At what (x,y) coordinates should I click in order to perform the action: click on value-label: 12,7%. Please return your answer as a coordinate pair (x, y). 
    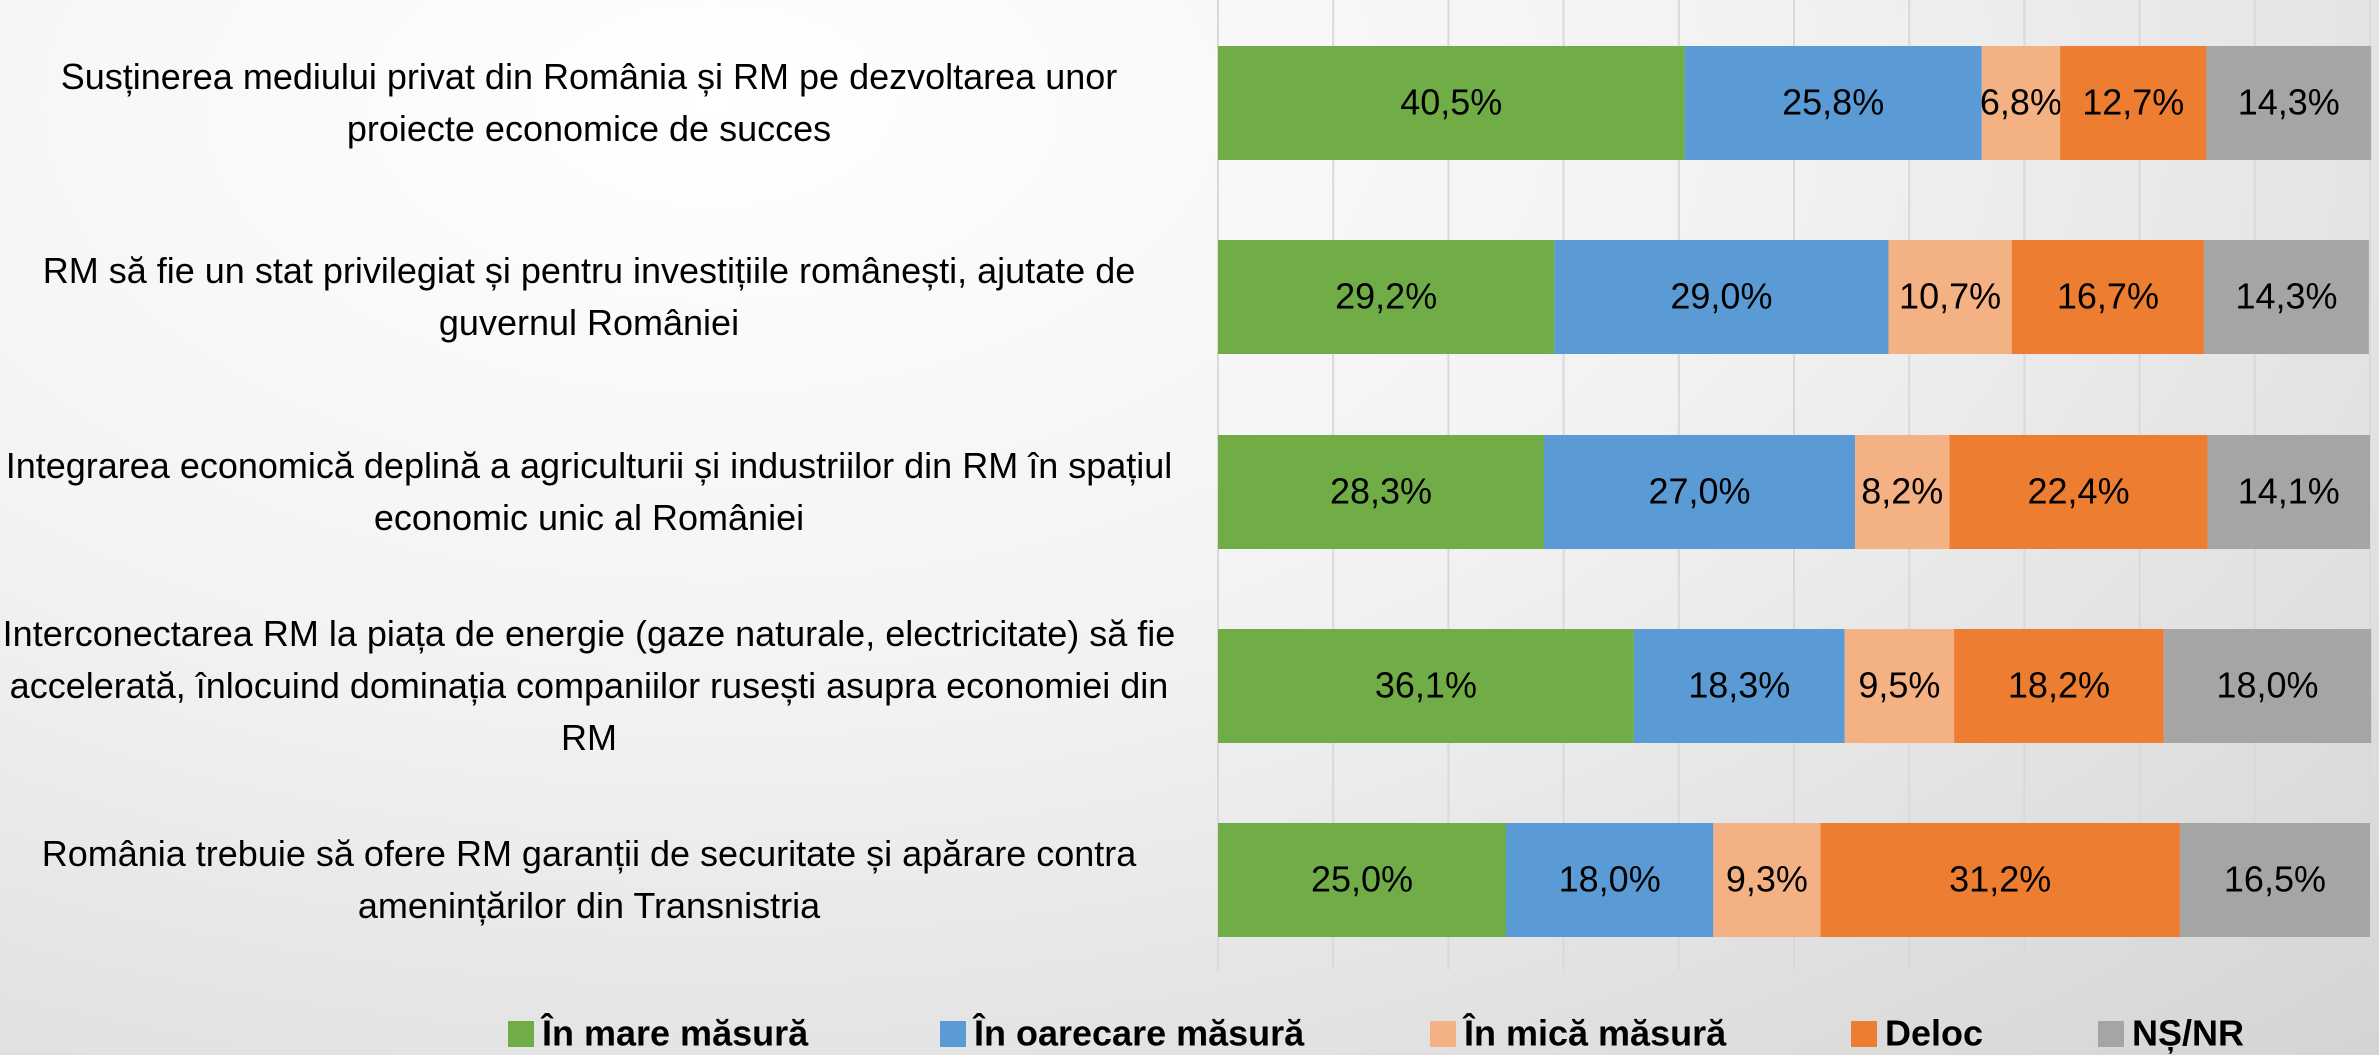
    Looking at the image, I should click on (2133, 102).